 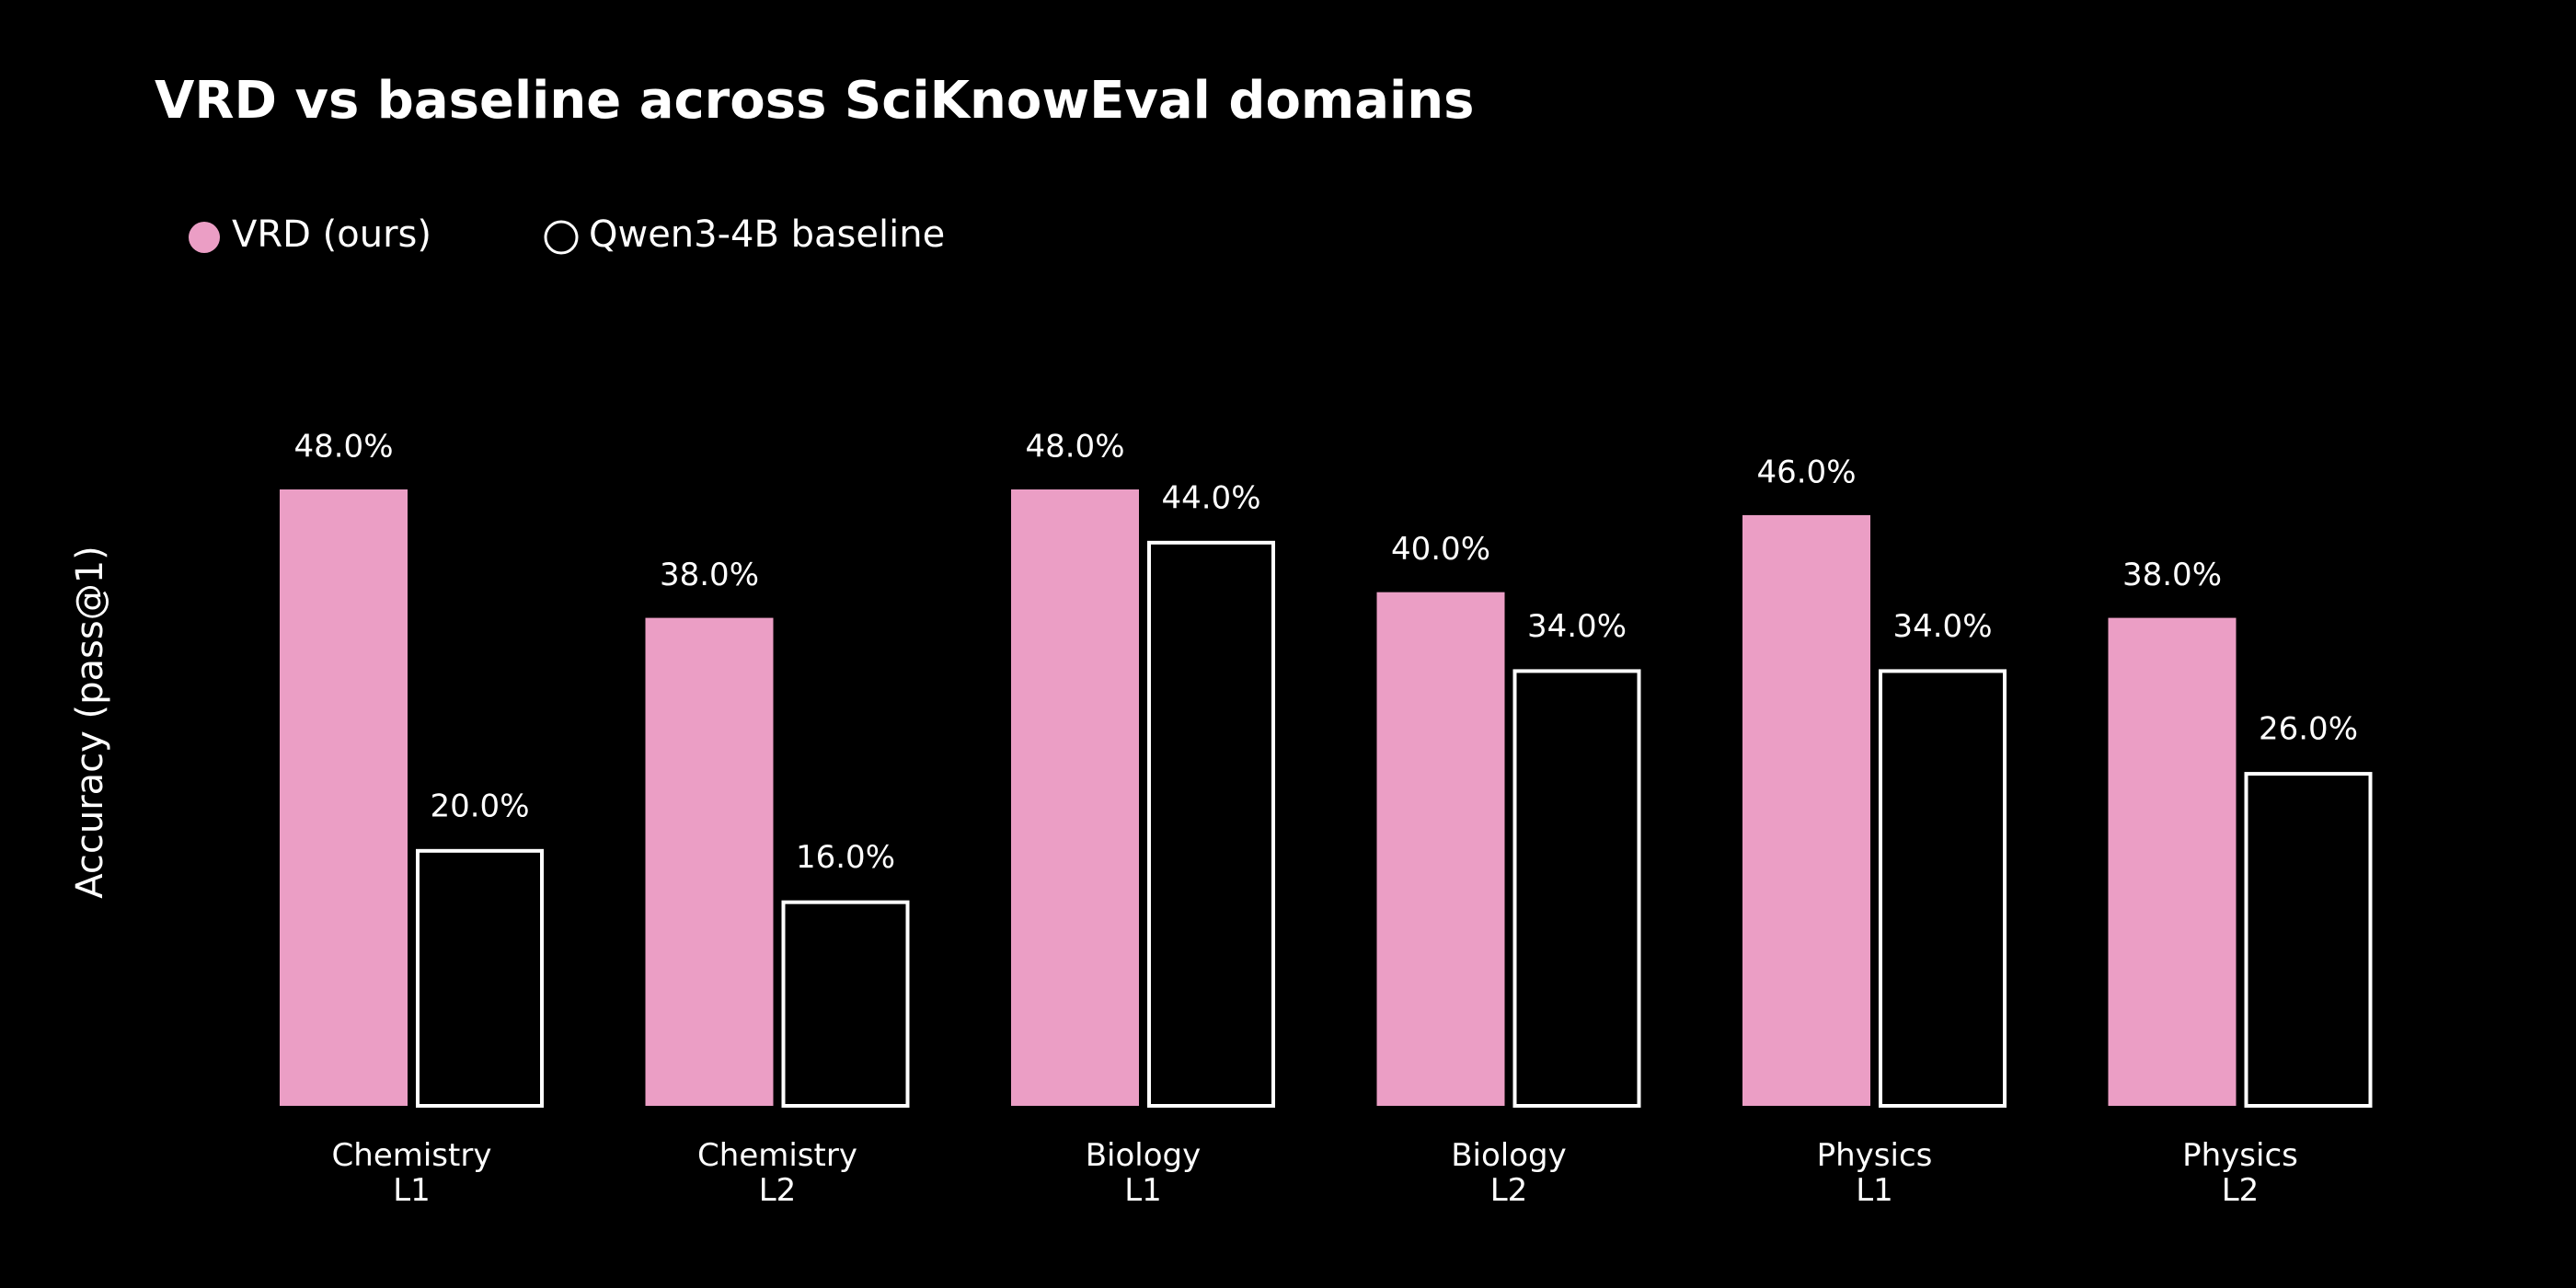 I want to click on x-tick-label: Biology L1, so click(x=1143, y=1173).